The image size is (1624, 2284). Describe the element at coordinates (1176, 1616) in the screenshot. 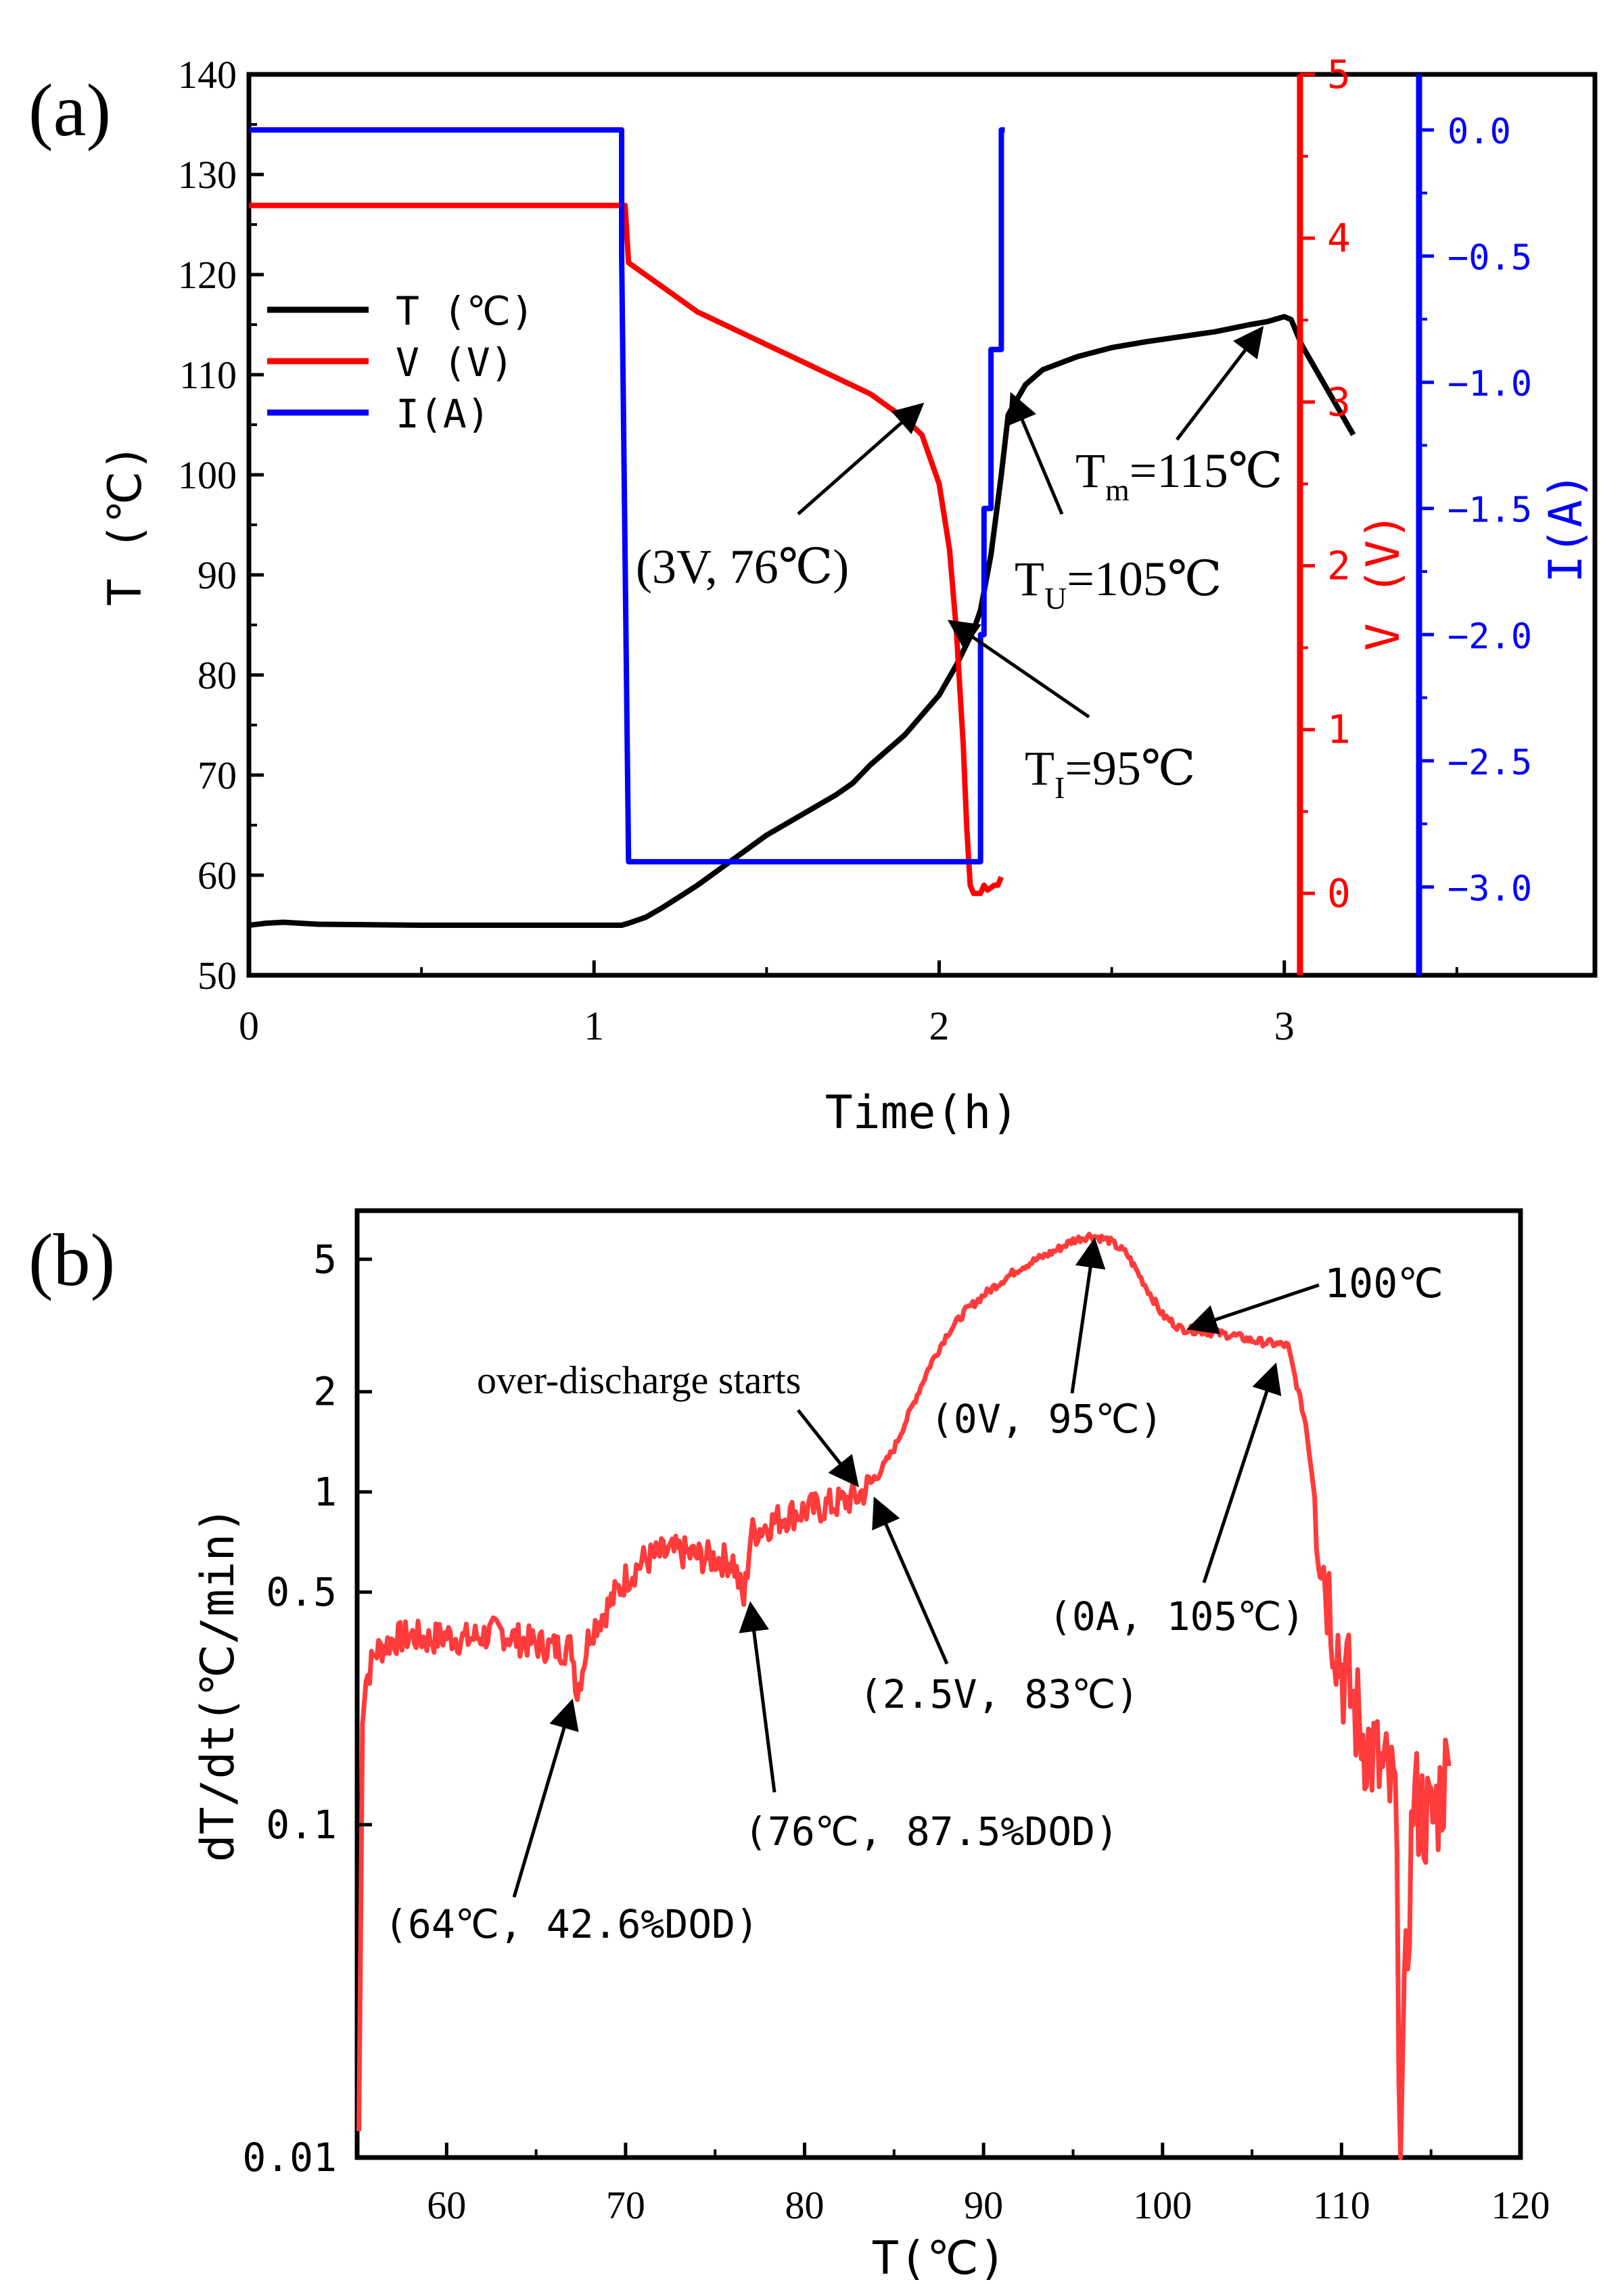

I see `chart-b-annotation: (0A, 105℃)` at that location.